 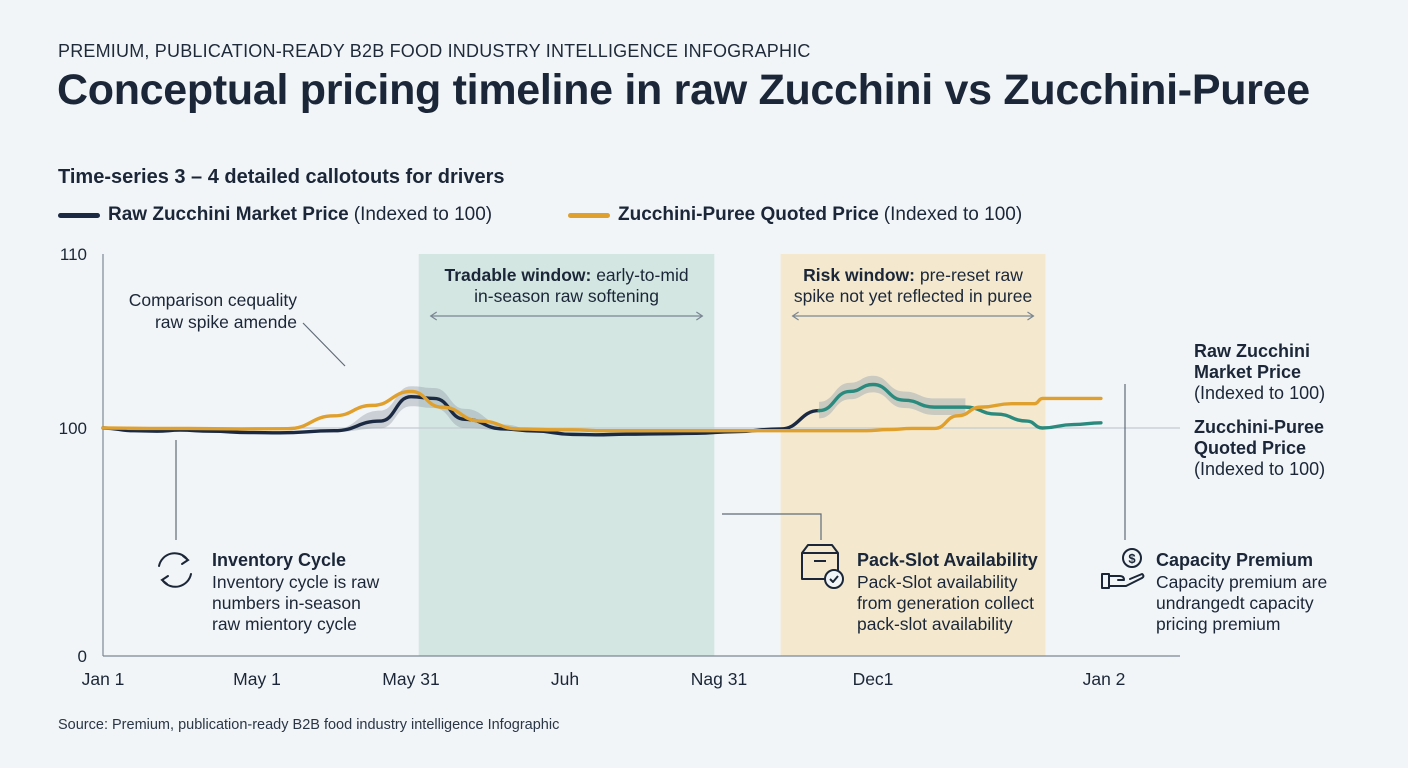 What do you see at coordinates (1104, 679) in the screenshot?
I see `x-tick-label-6: Jan 2` at bounding box center [1104, 679].